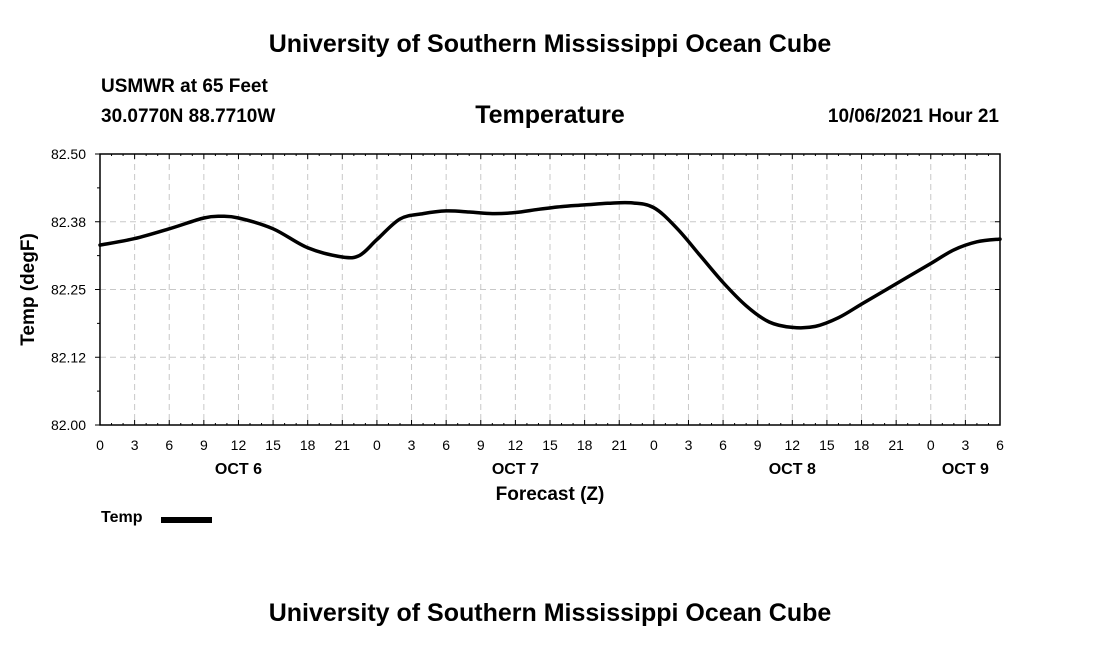  What do you see at coordinates (28, 289) in the screenshot?
I see `y-axis-label: Temp (degF)` at bounding box center [28, 289].